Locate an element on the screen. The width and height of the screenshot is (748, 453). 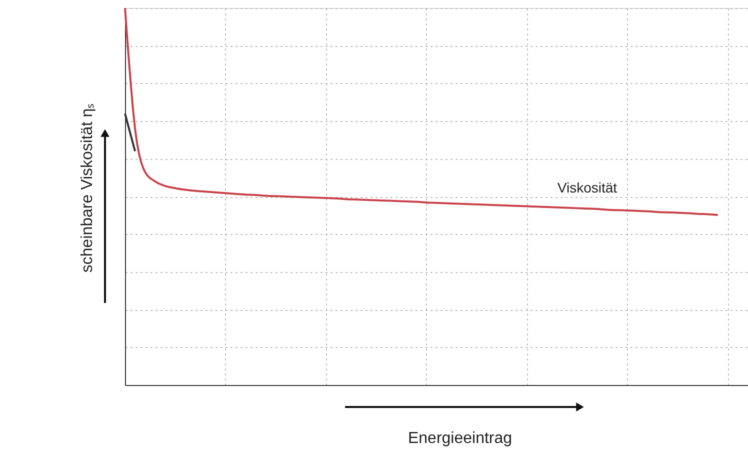
x-axis-title: Energieeintrag is located at coordinates (460, 438).